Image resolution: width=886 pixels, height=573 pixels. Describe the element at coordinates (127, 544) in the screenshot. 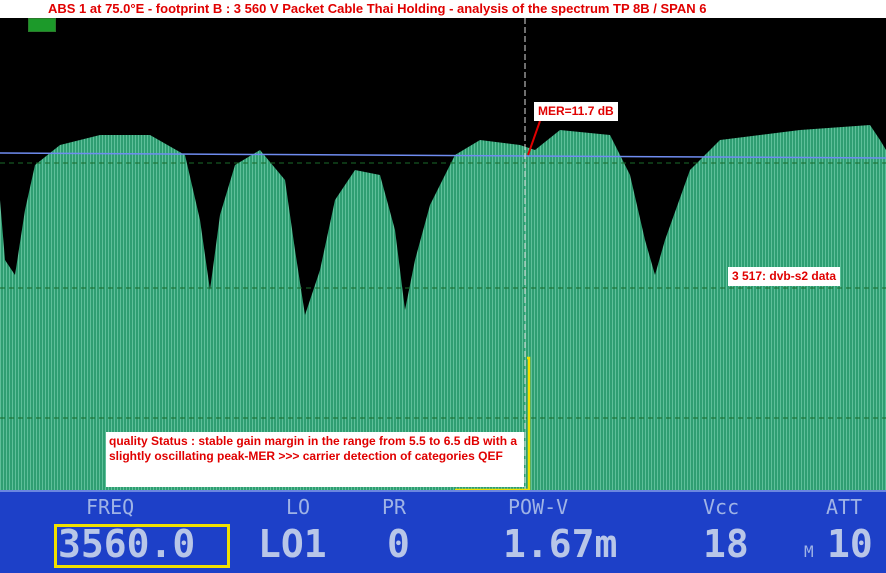

I see `freq-value: 3560.0` at that location.